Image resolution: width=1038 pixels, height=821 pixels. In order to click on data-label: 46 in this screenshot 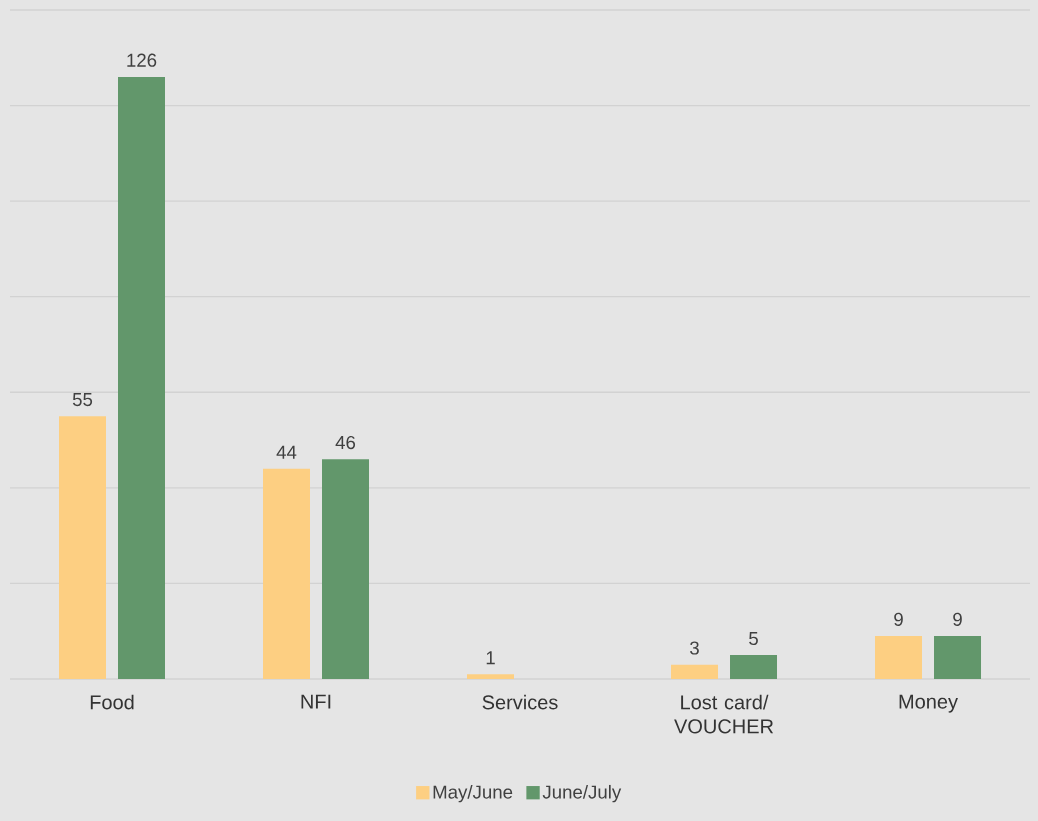, I will do `click(345, 442)`.